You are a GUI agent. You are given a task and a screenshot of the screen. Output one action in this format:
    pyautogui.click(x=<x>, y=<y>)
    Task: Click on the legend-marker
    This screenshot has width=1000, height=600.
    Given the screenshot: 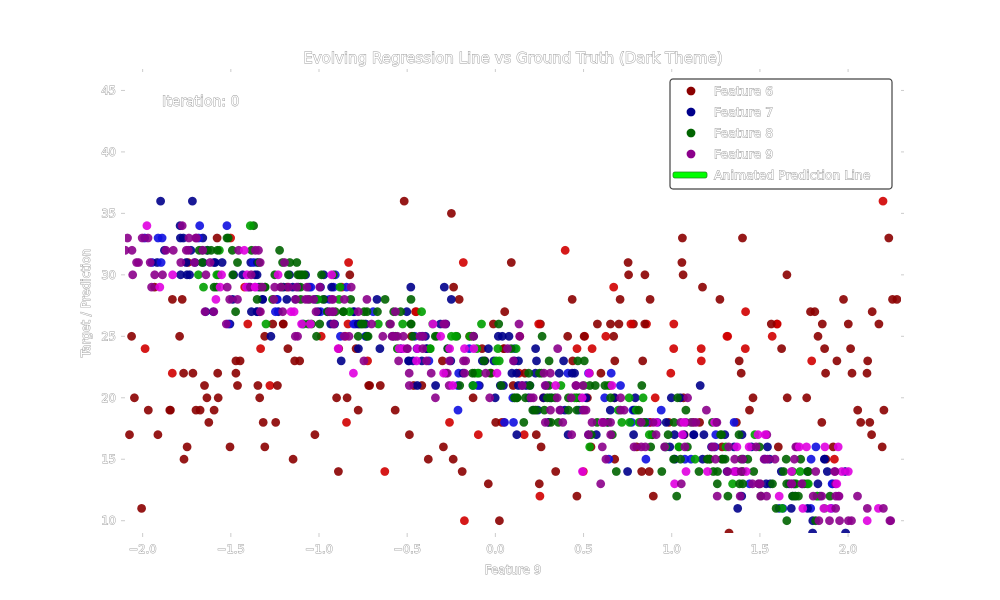 What is the action you would take?
    pyautogui.click(x=691, y=91)
    